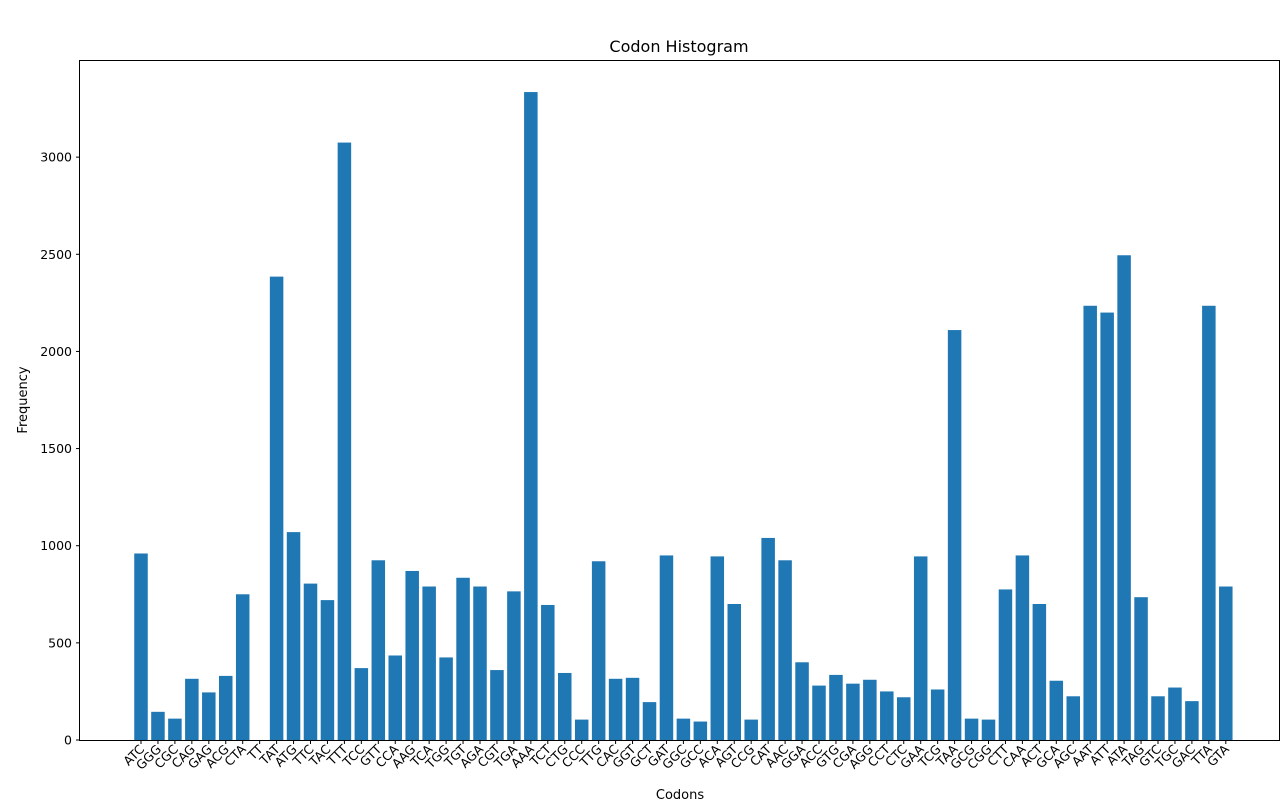  I want to click on y-tick-label: 0, so click(68, 740).